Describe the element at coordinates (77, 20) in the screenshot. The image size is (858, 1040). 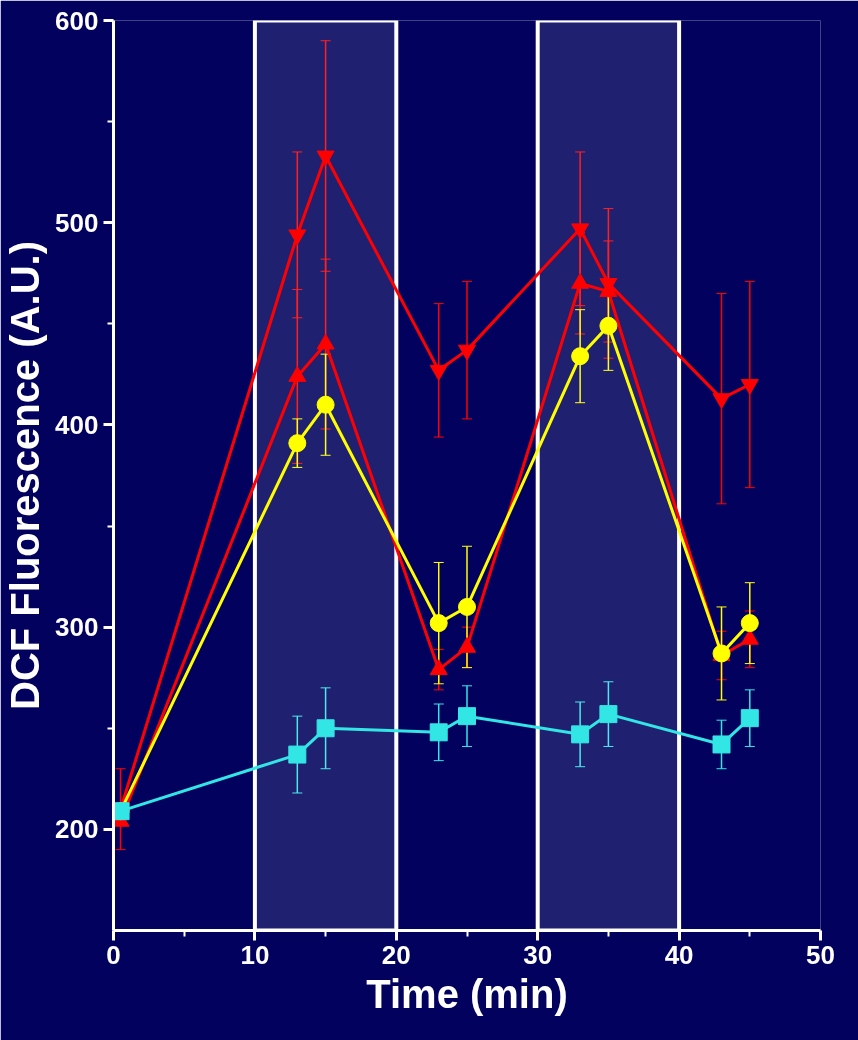
I see `y-tick-label: 600` at that location.